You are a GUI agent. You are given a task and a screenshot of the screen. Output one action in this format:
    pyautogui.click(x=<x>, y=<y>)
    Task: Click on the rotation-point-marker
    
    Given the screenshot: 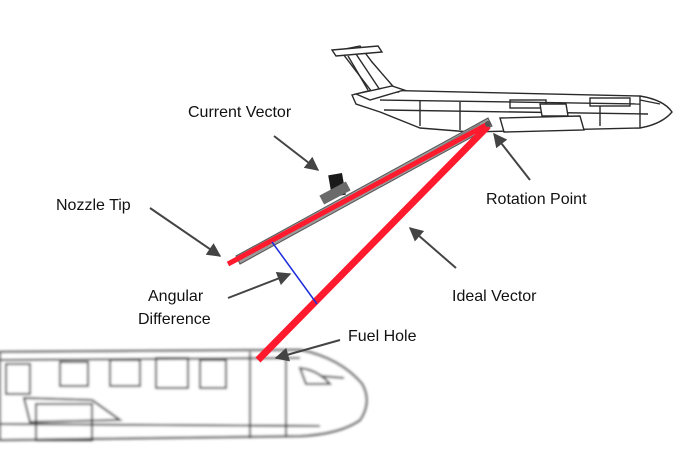 What is the action you would take?
    pyautogui.click(x=488, y=124)
    